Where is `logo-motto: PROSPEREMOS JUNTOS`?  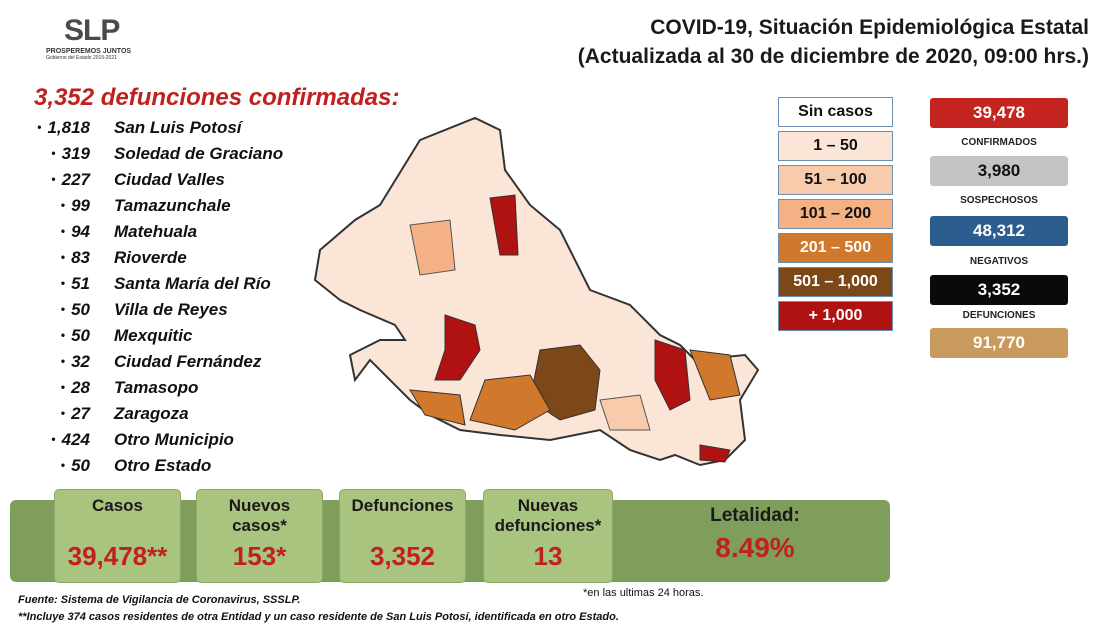
logo-motto: PROSPEREMOS JUNTOS is located at coordinates (89, 51).